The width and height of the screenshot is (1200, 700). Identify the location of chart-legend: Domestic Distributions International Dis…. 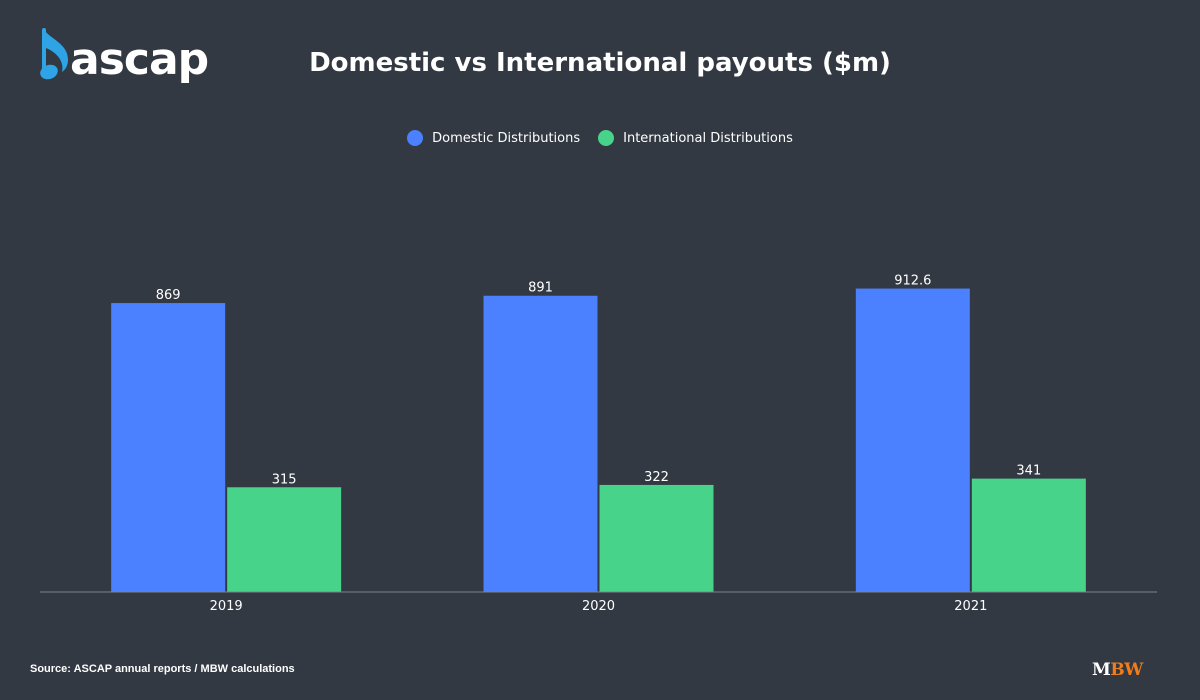
(600, 138).